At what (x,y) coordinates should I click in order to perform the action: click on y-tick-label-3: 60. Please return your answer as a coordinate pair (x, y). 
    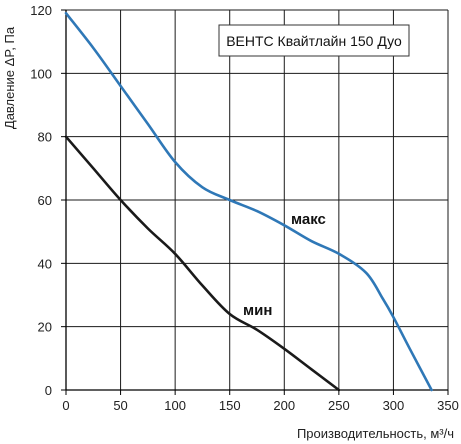
    Looking at the image, I should click on (45, 200).